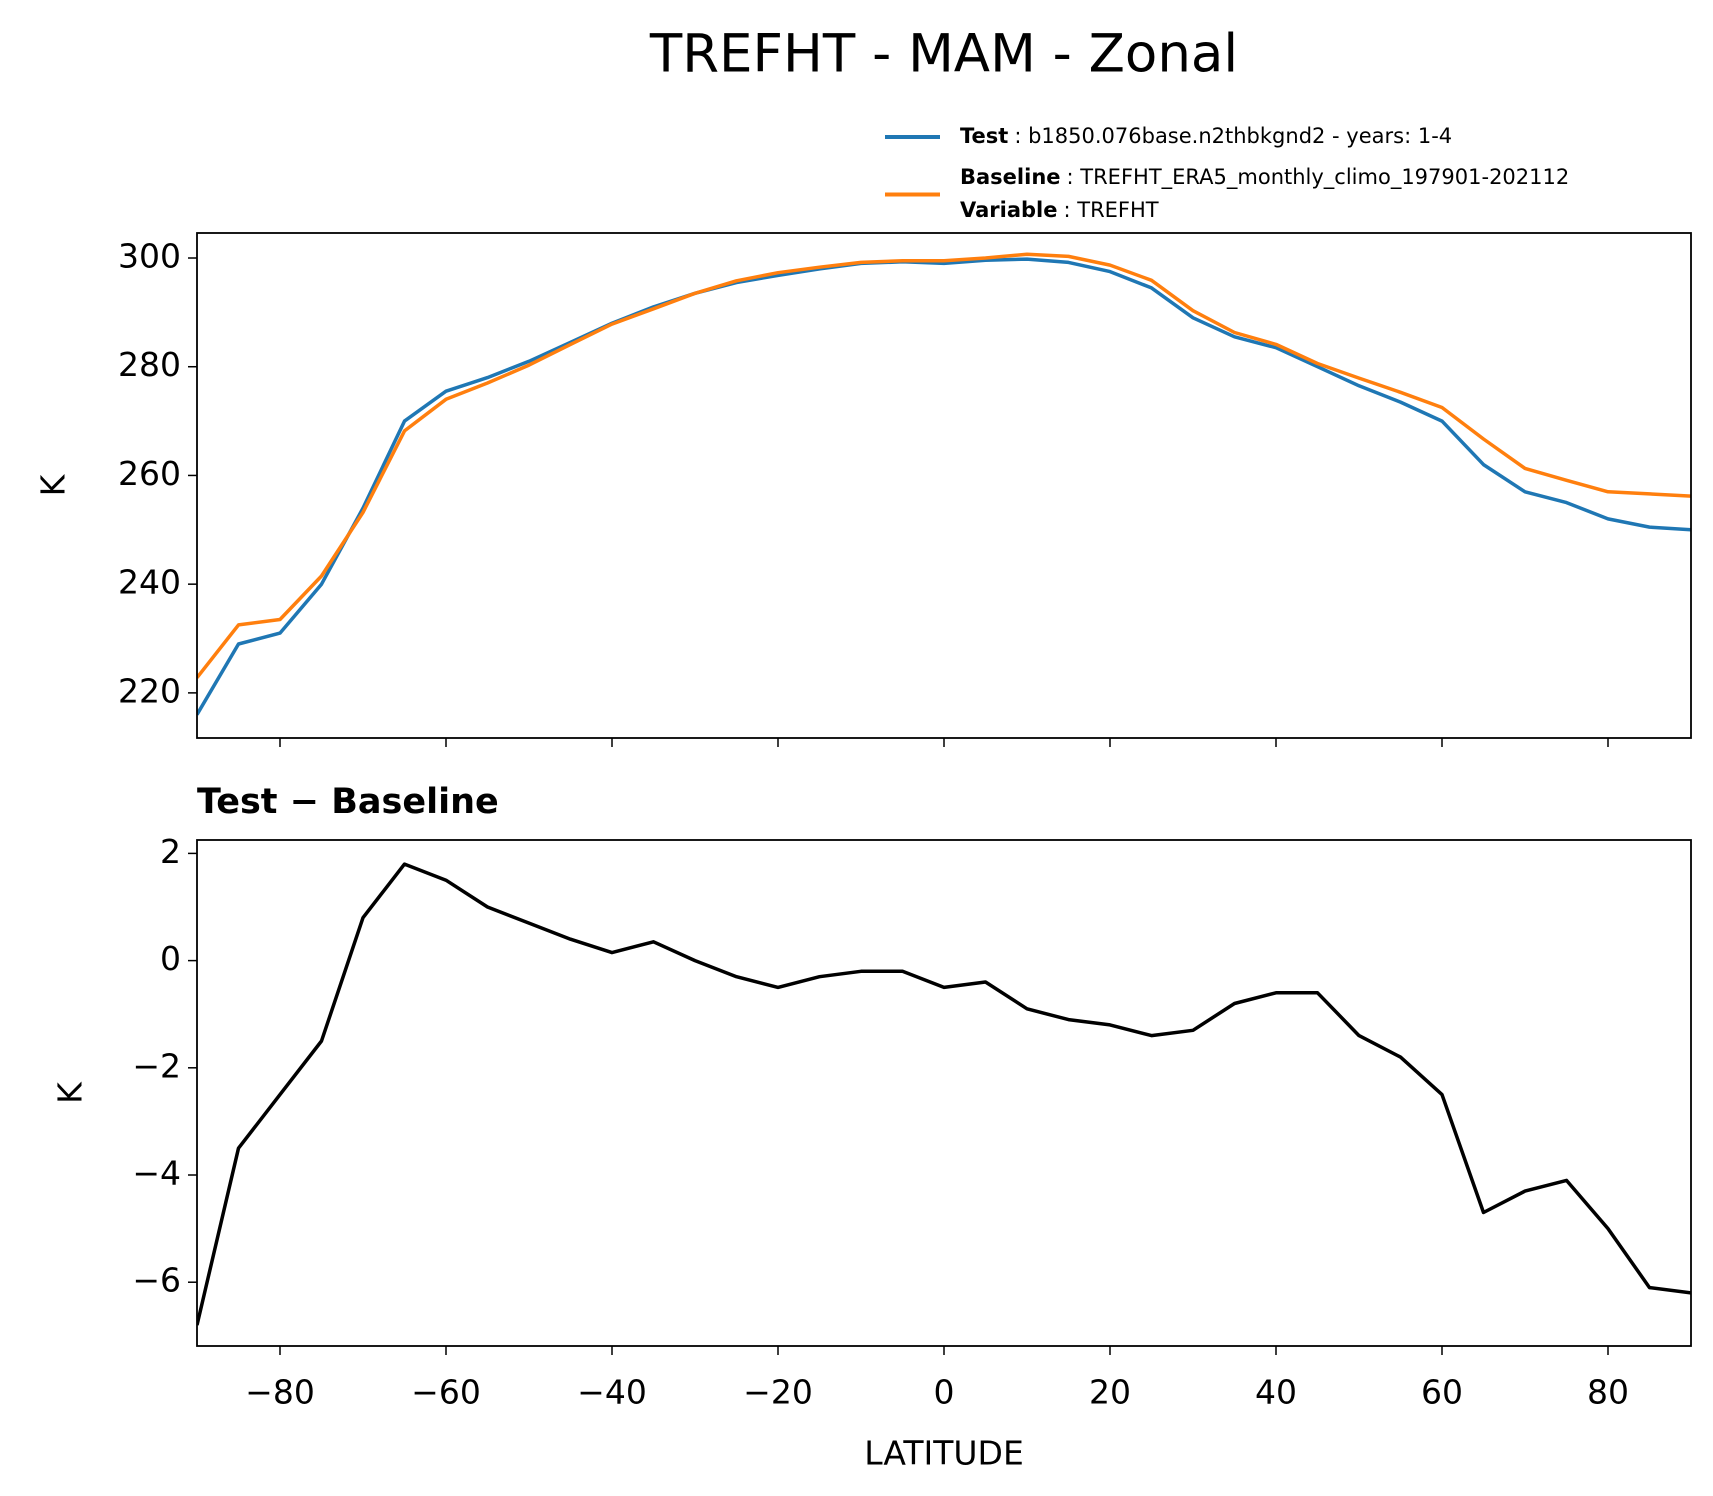 The width and height of the screenshot is (1713, 1496). Describe the element at coordinates (446, 1392) in the screenshot. I see `x-tick-label: −60` at that location.